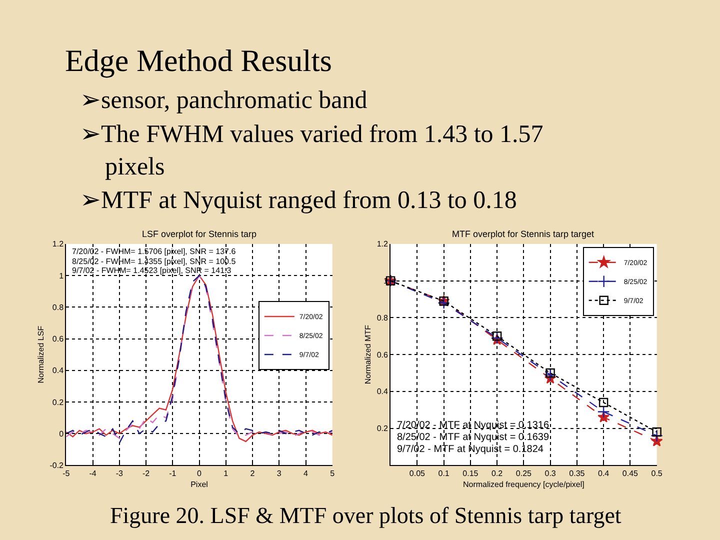  I want to click on x-axis-title: Pixel, so click(199, 484).